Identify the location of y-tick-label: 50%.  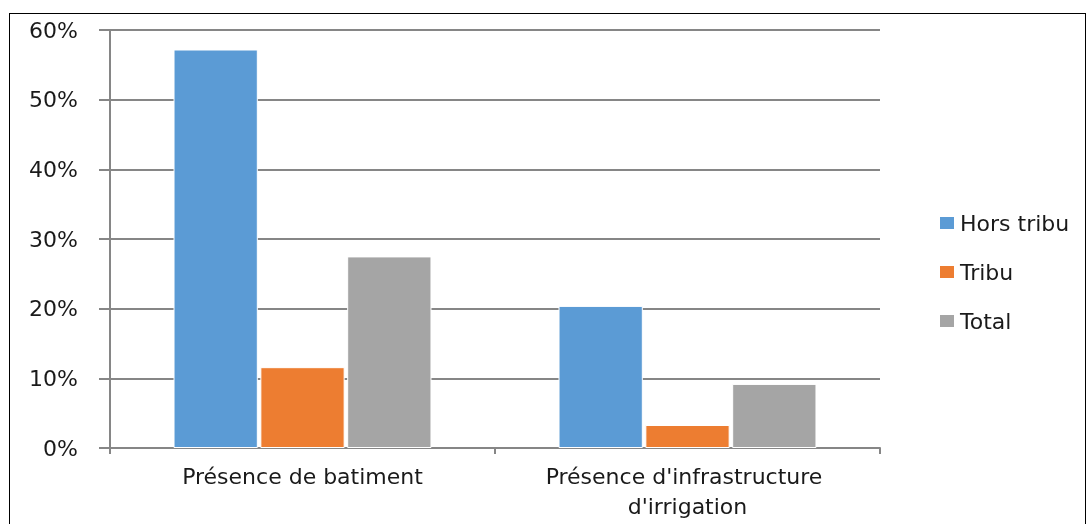
(53, 100).